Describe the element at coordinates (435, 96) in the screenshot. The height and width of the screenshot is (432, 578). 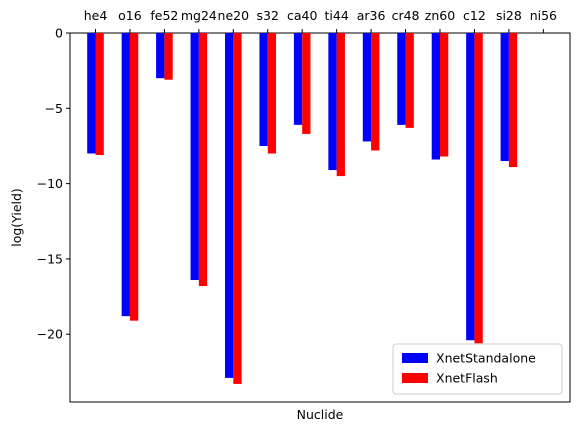
I see `bar-xnetstandalone-zn60` at that location.